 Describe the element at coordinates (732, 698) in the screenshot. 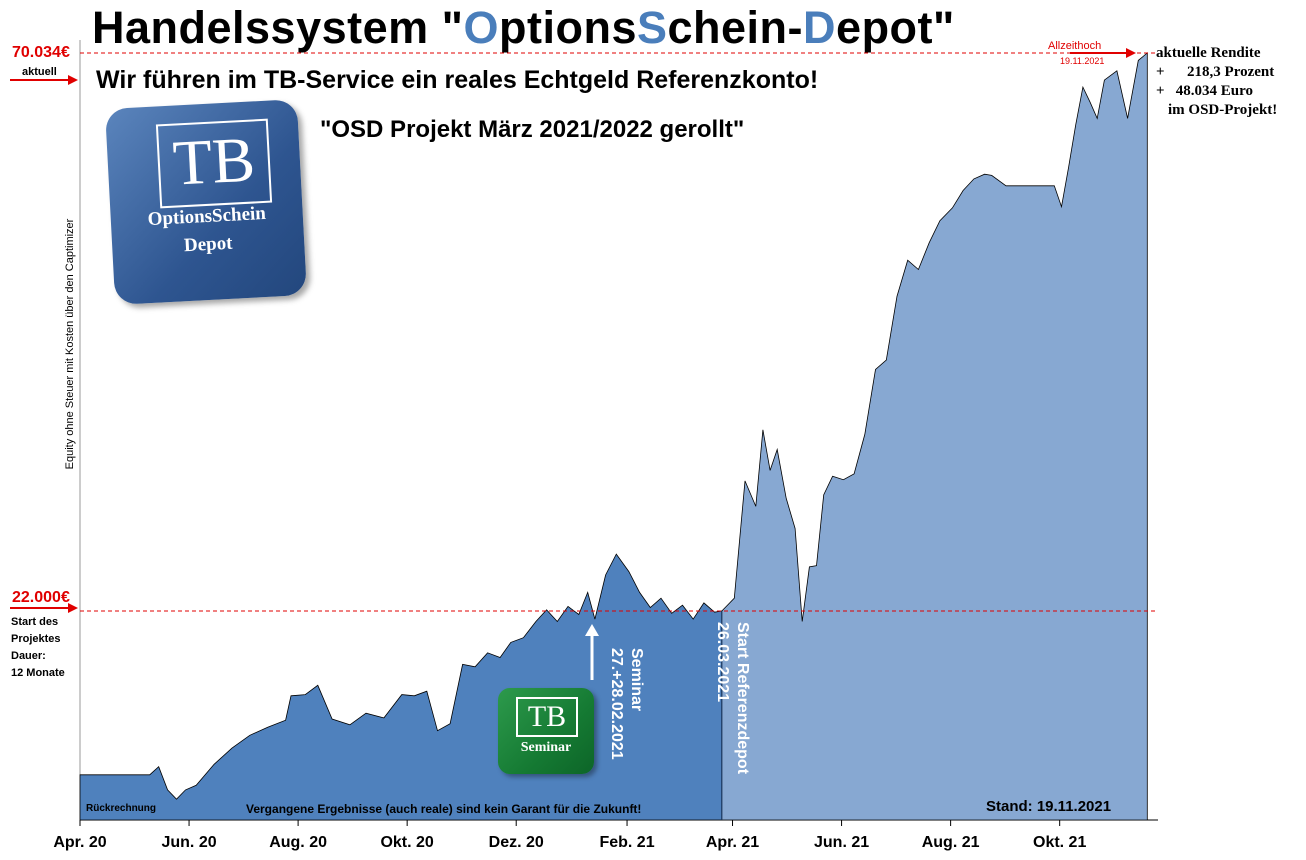

I see `referenzdepot-annotation: Start Referenzdepot 26.03.2021` at that location.